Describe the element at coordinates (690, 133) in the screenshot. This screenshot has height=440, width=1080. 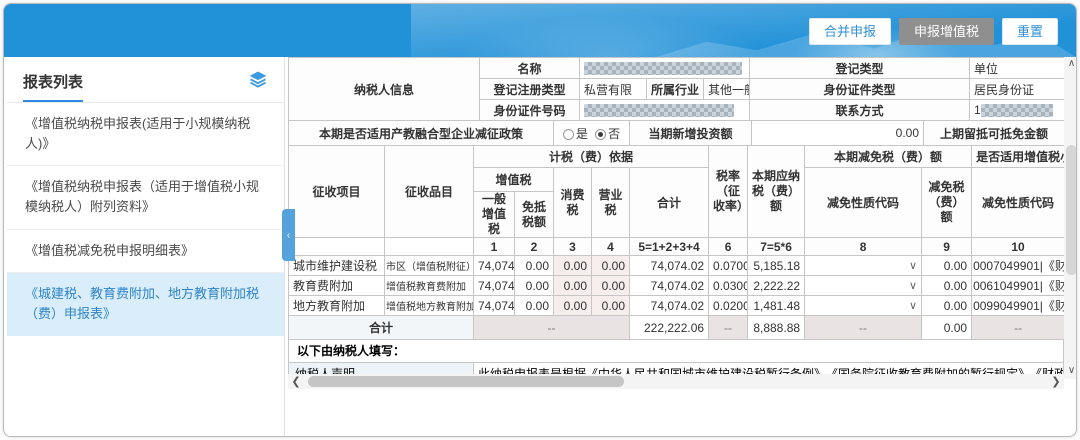
I see `invest-label: 当期新增投资额` at that location.